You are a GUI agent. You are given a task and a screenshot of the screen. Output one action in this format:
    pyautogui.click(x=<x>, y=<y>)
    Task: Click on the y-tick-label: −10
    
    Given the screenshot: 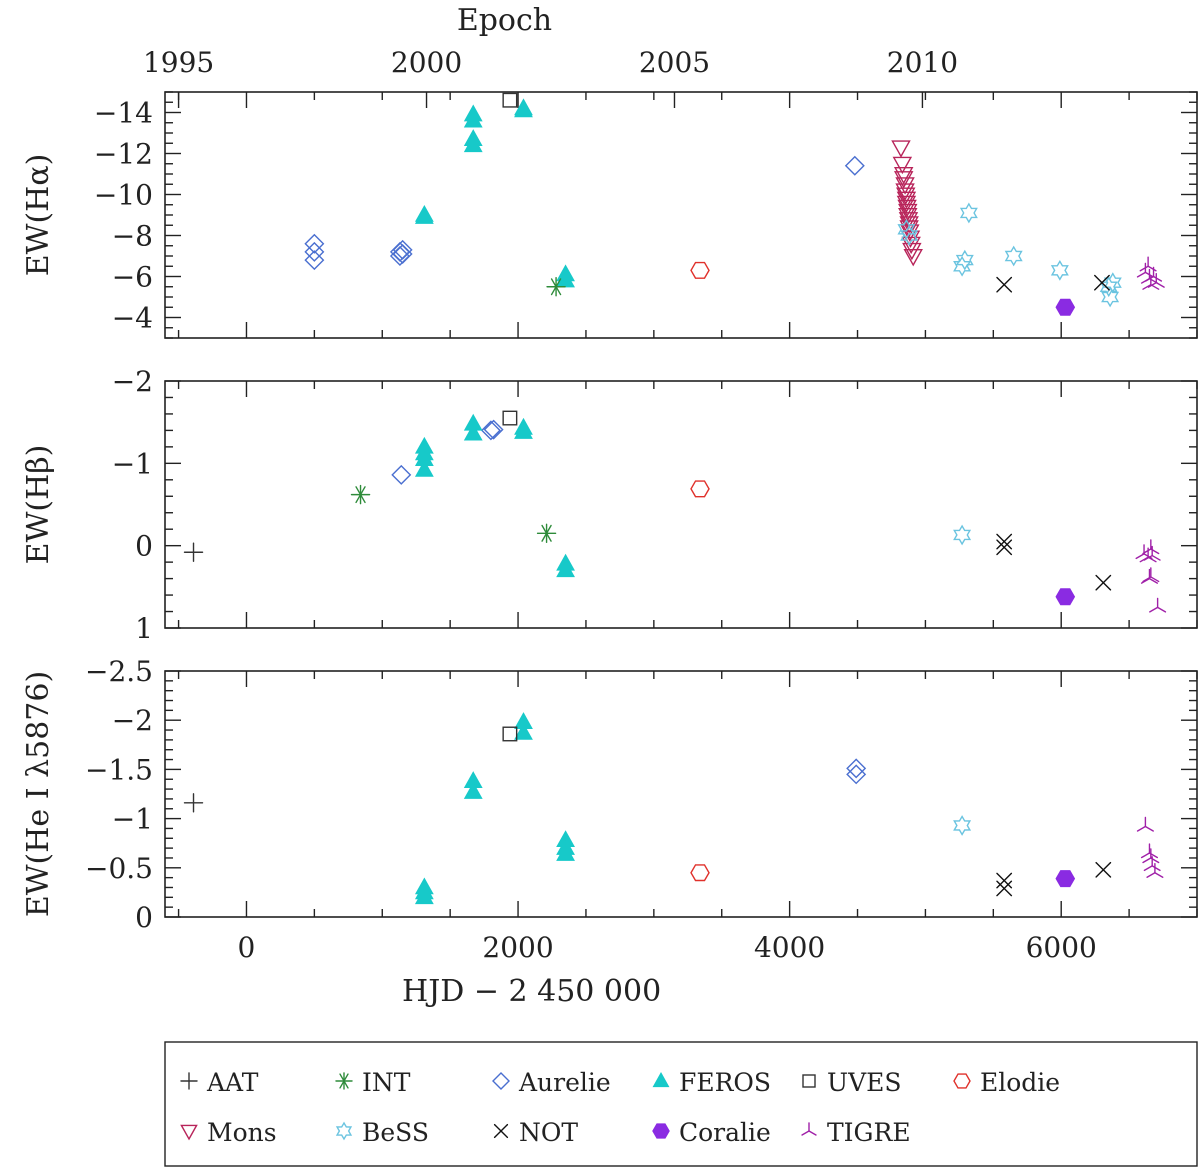 What is the action you would take?
    pyautogui.click(x=123, y=195)
    